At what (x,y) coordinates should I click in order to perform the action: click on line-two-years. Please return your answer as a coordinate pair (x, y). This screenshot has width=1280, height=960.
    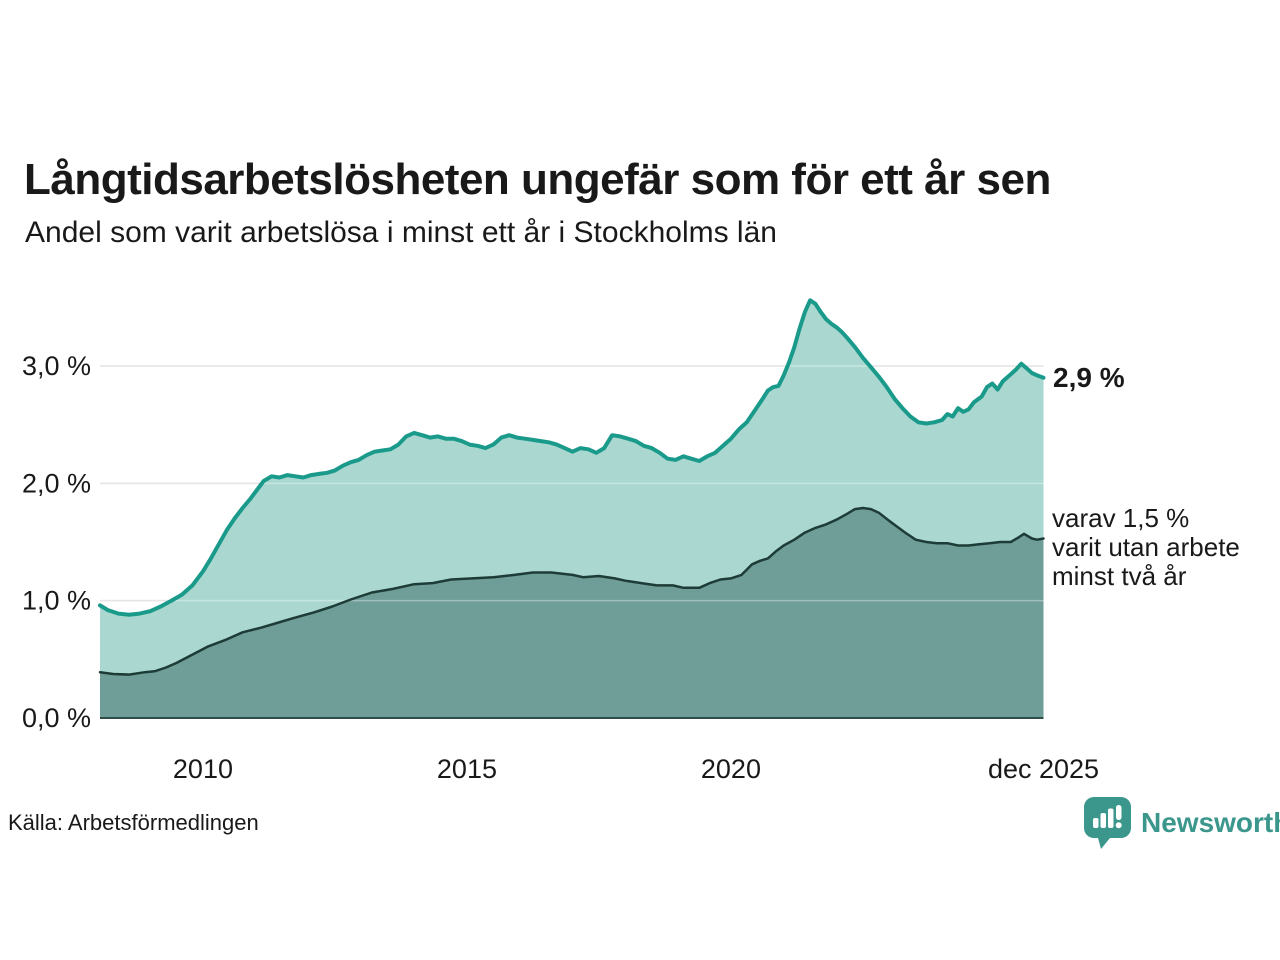
    Looking at the image, I should click on (571, 591).